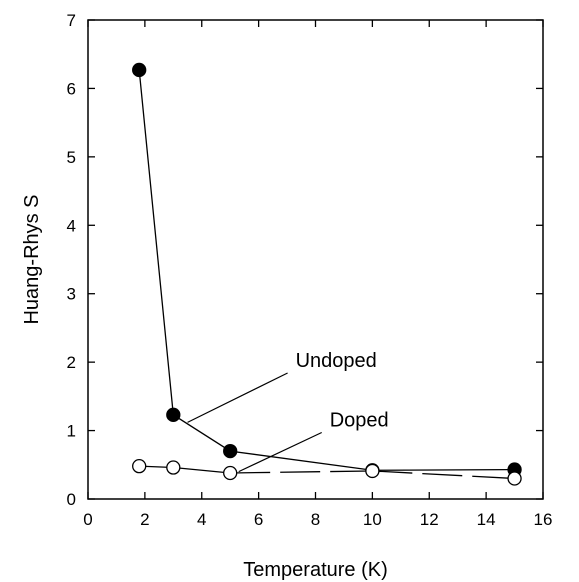 This screenshot has height=582, width=579. What do you see at coordinates (71, 431) in the screenshot?
I see `y-tick-label: 1` at bounding box center [71, 431].